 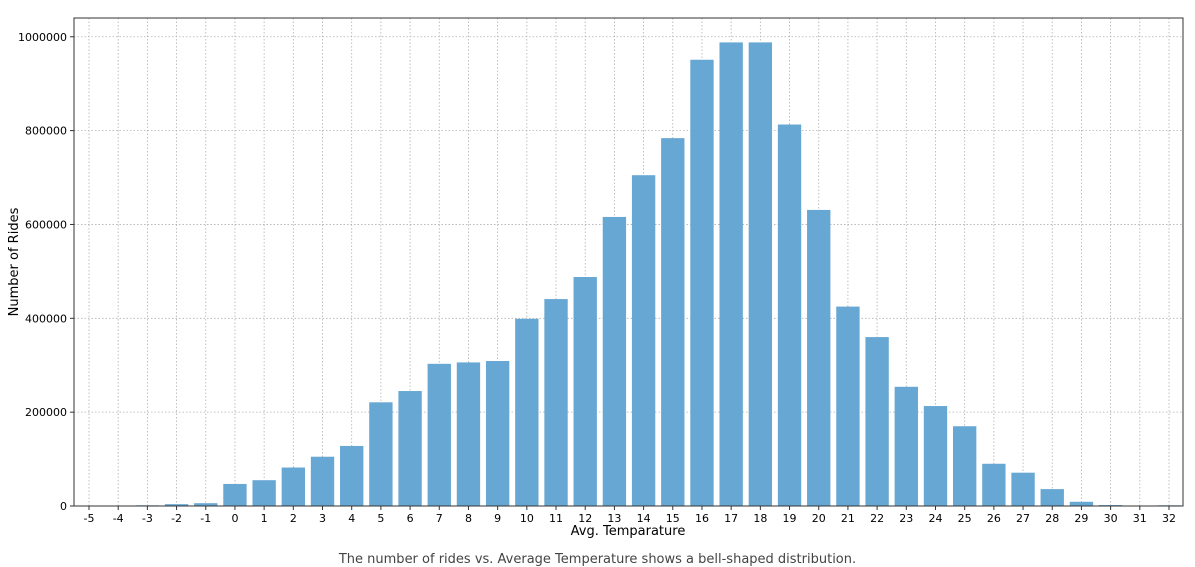 I want to click on y-tick-label: 800000, so click(x=46, y=131).